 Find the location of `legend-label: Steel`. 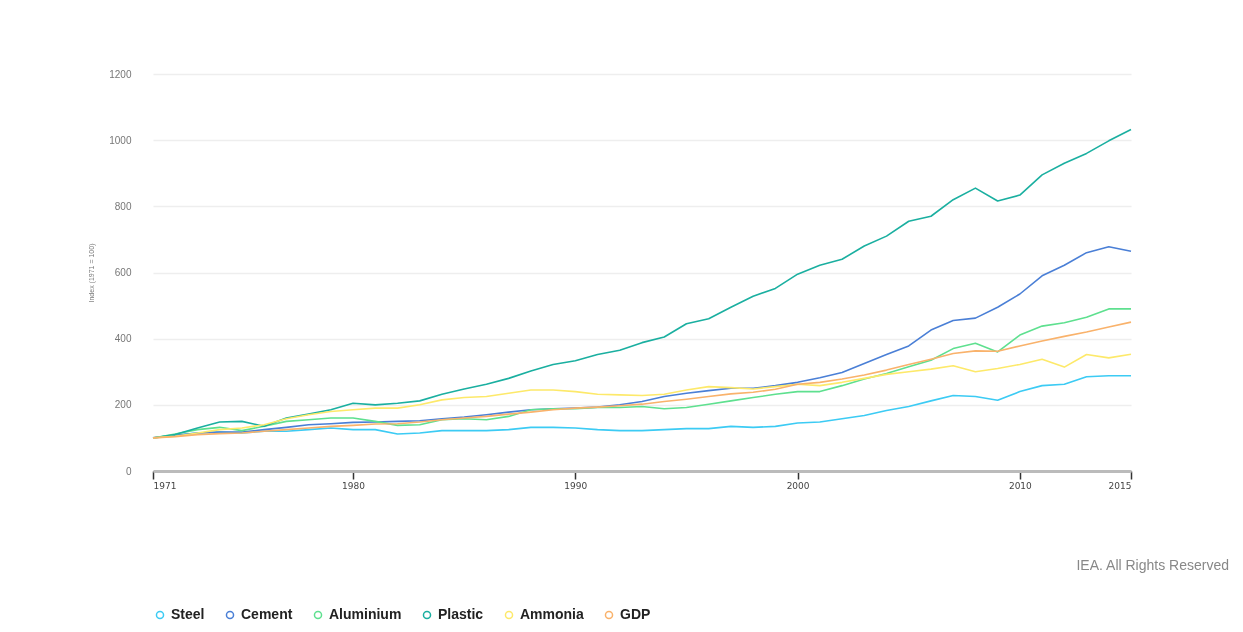

legend-label: Steel is located at coordinates (188, 614).